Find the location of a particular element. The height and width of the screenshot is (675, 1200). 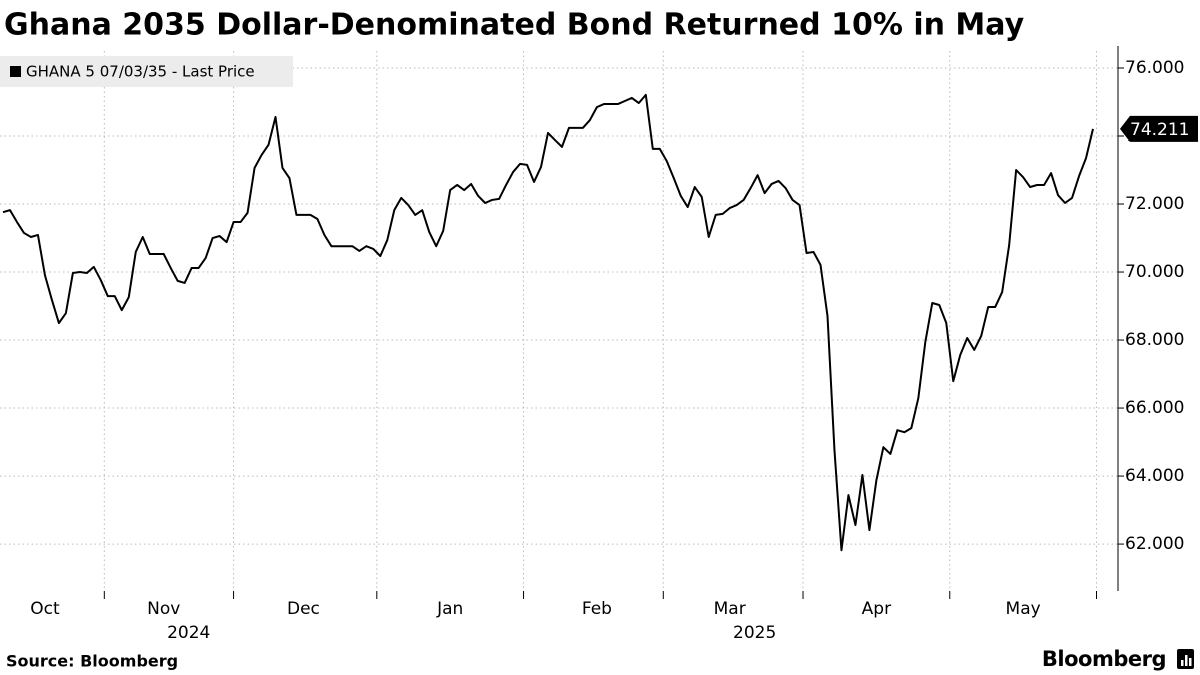

x-tick-label: Oct is located at coordinates (45, 609).